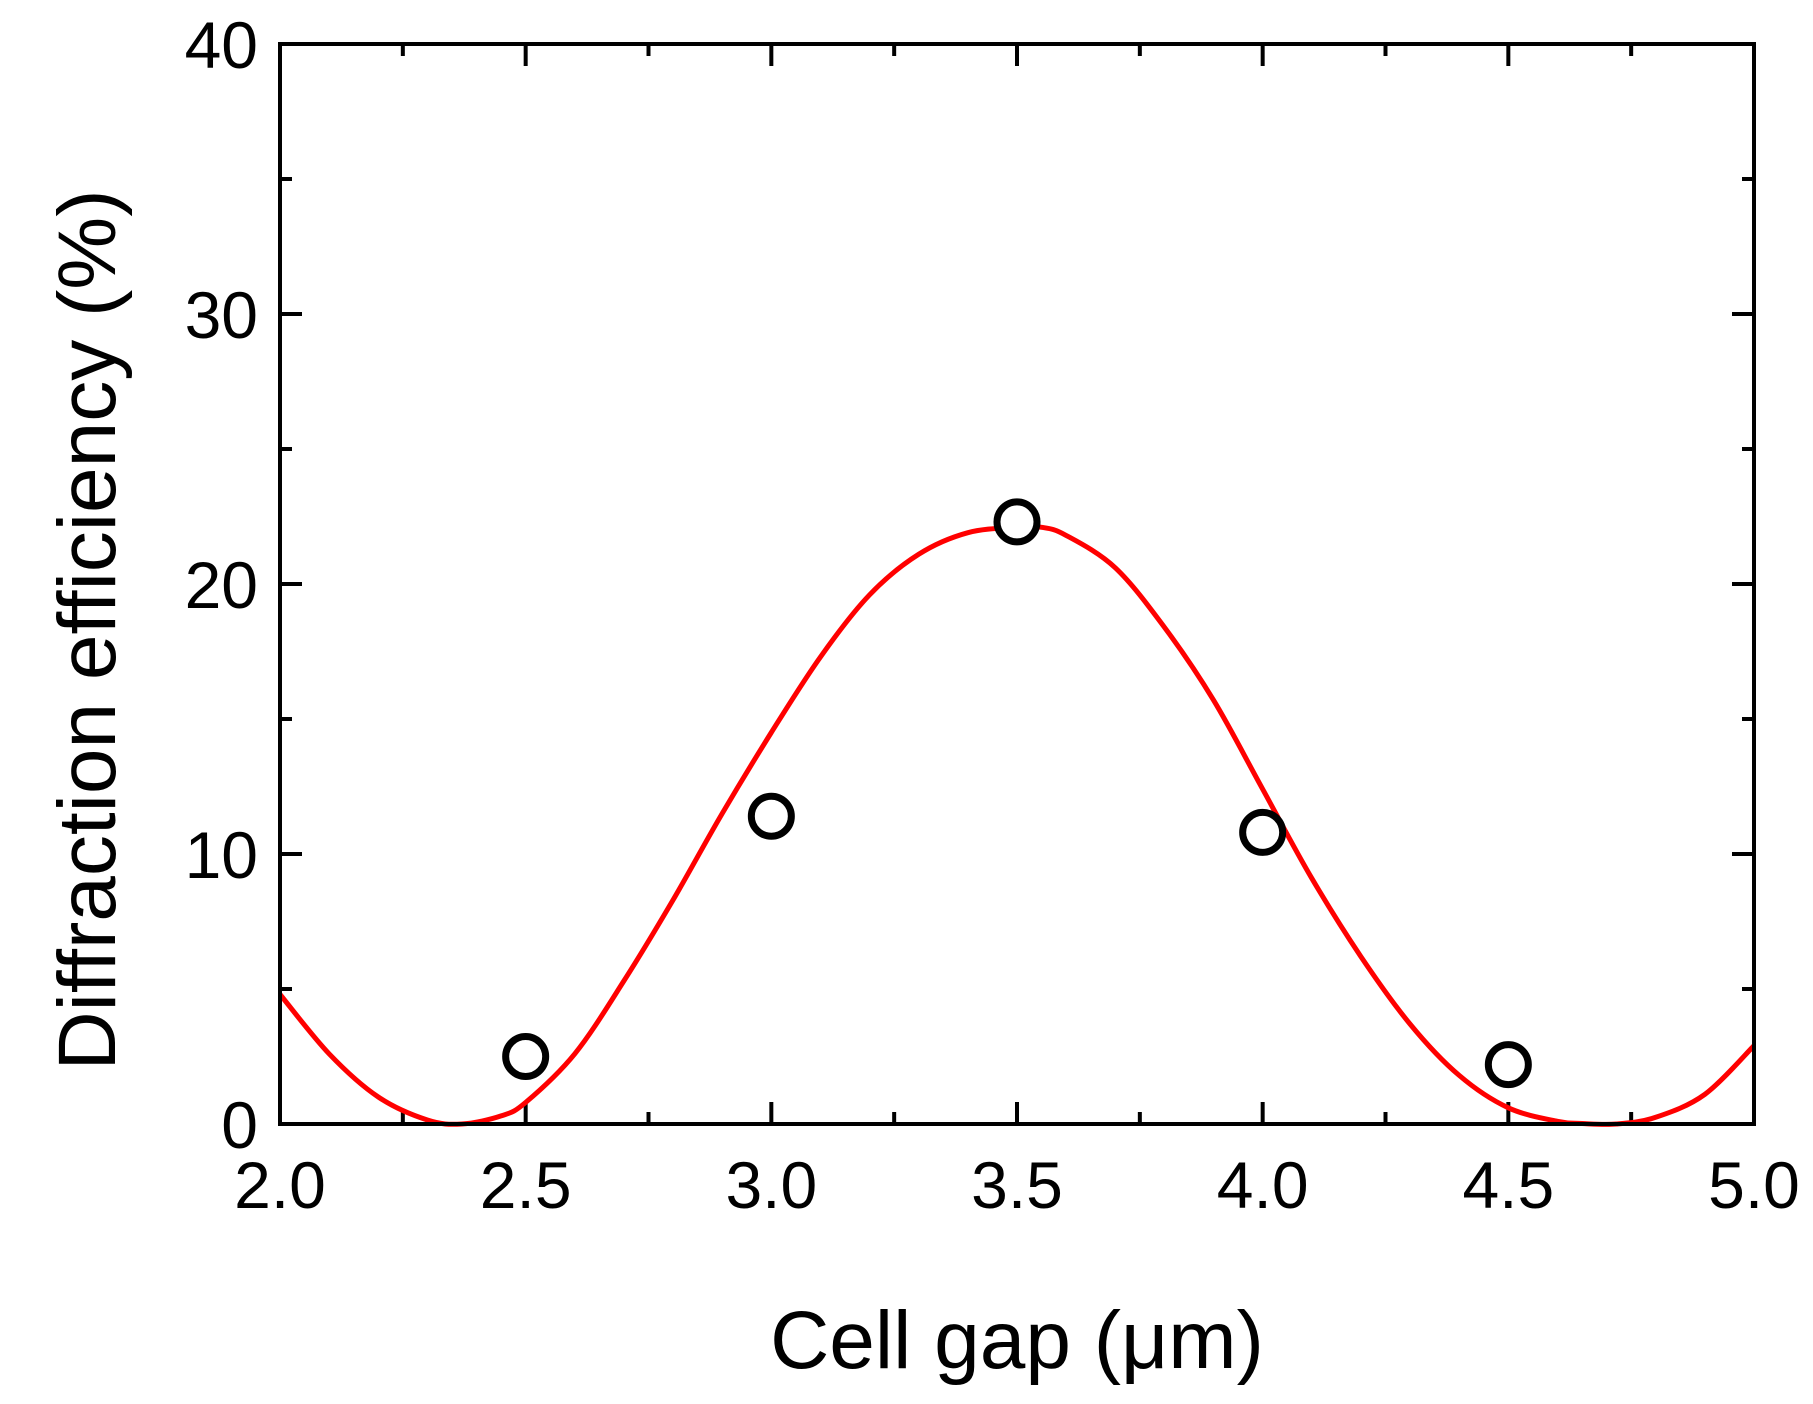  Describe the element at coordinates (239, 1125) in the screenshot. I see `y-tick-label: 0` at that location.